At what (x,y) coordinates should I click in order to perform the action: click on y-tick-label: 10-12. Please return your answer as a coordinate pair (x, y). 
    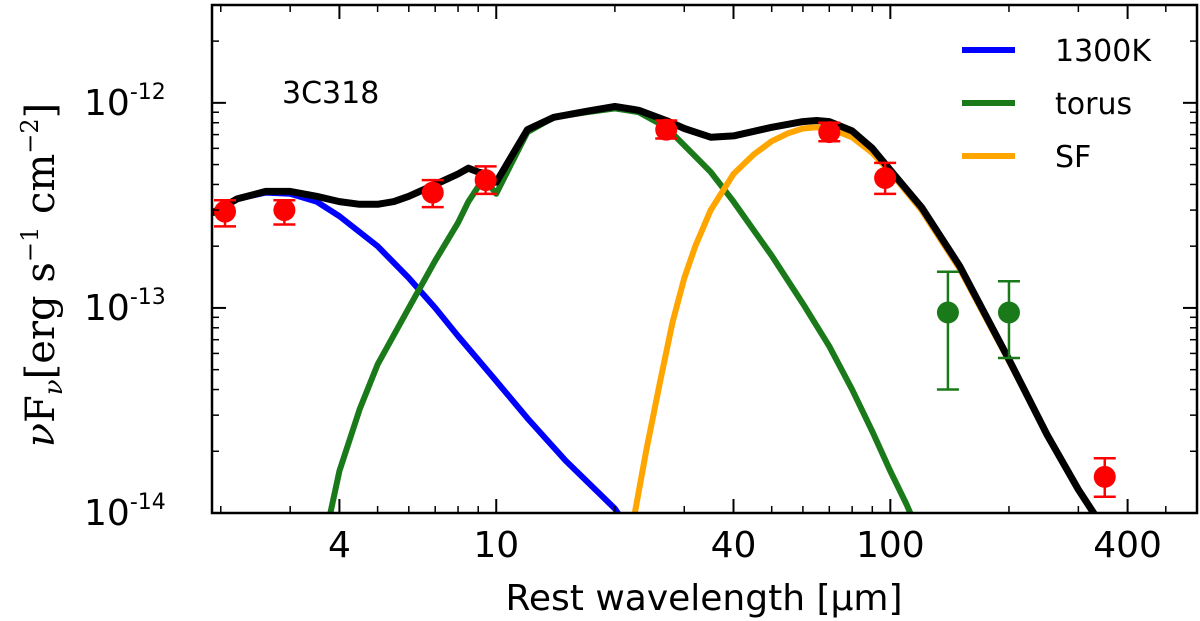
    Looking at the image, I should click on (125, 102).